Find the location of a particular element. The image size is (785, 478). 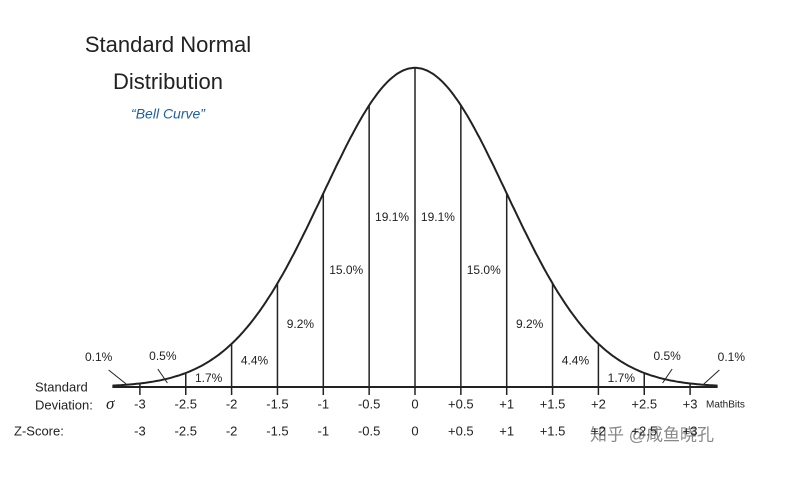

x-tick-label: +0.5 is located at coordinates (461, 403).